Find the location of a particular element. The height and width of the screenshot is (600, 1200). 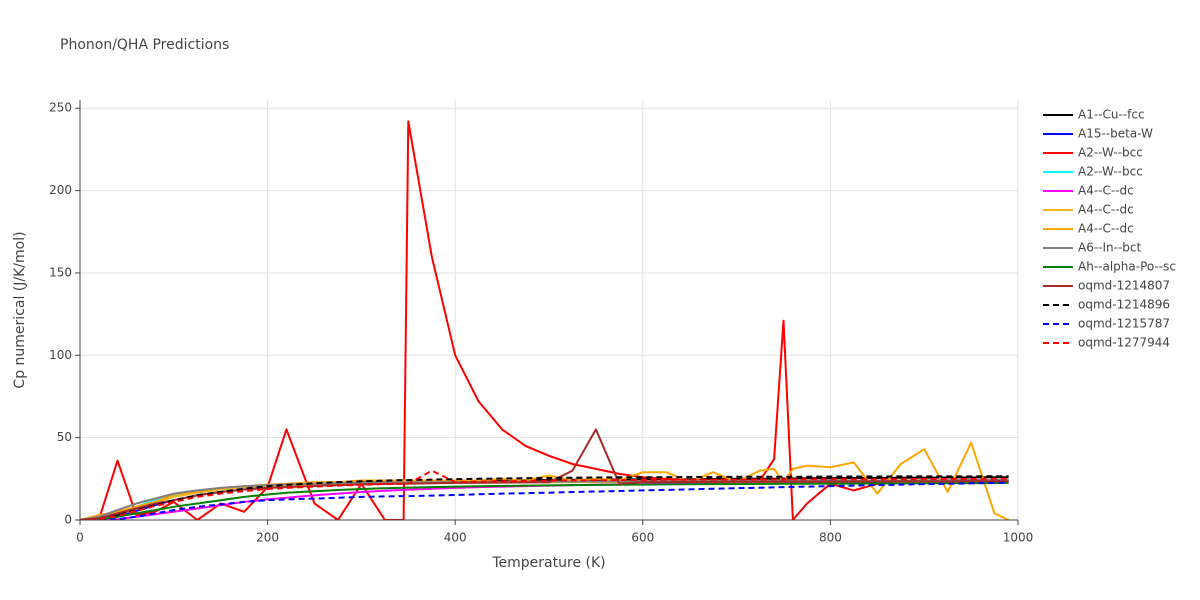

legend-label: oqmd-1277944 is located at coordinates (1124, 343).